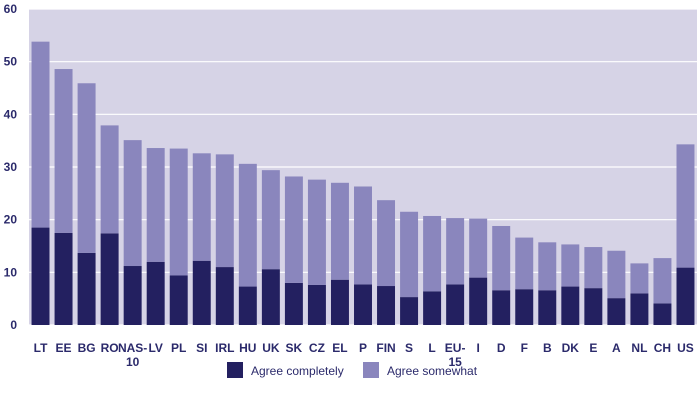  What do you see at coordinates (11, 114) in the screenshot?
I see `y-tick-label: 40` at bounding box center [11, 114].